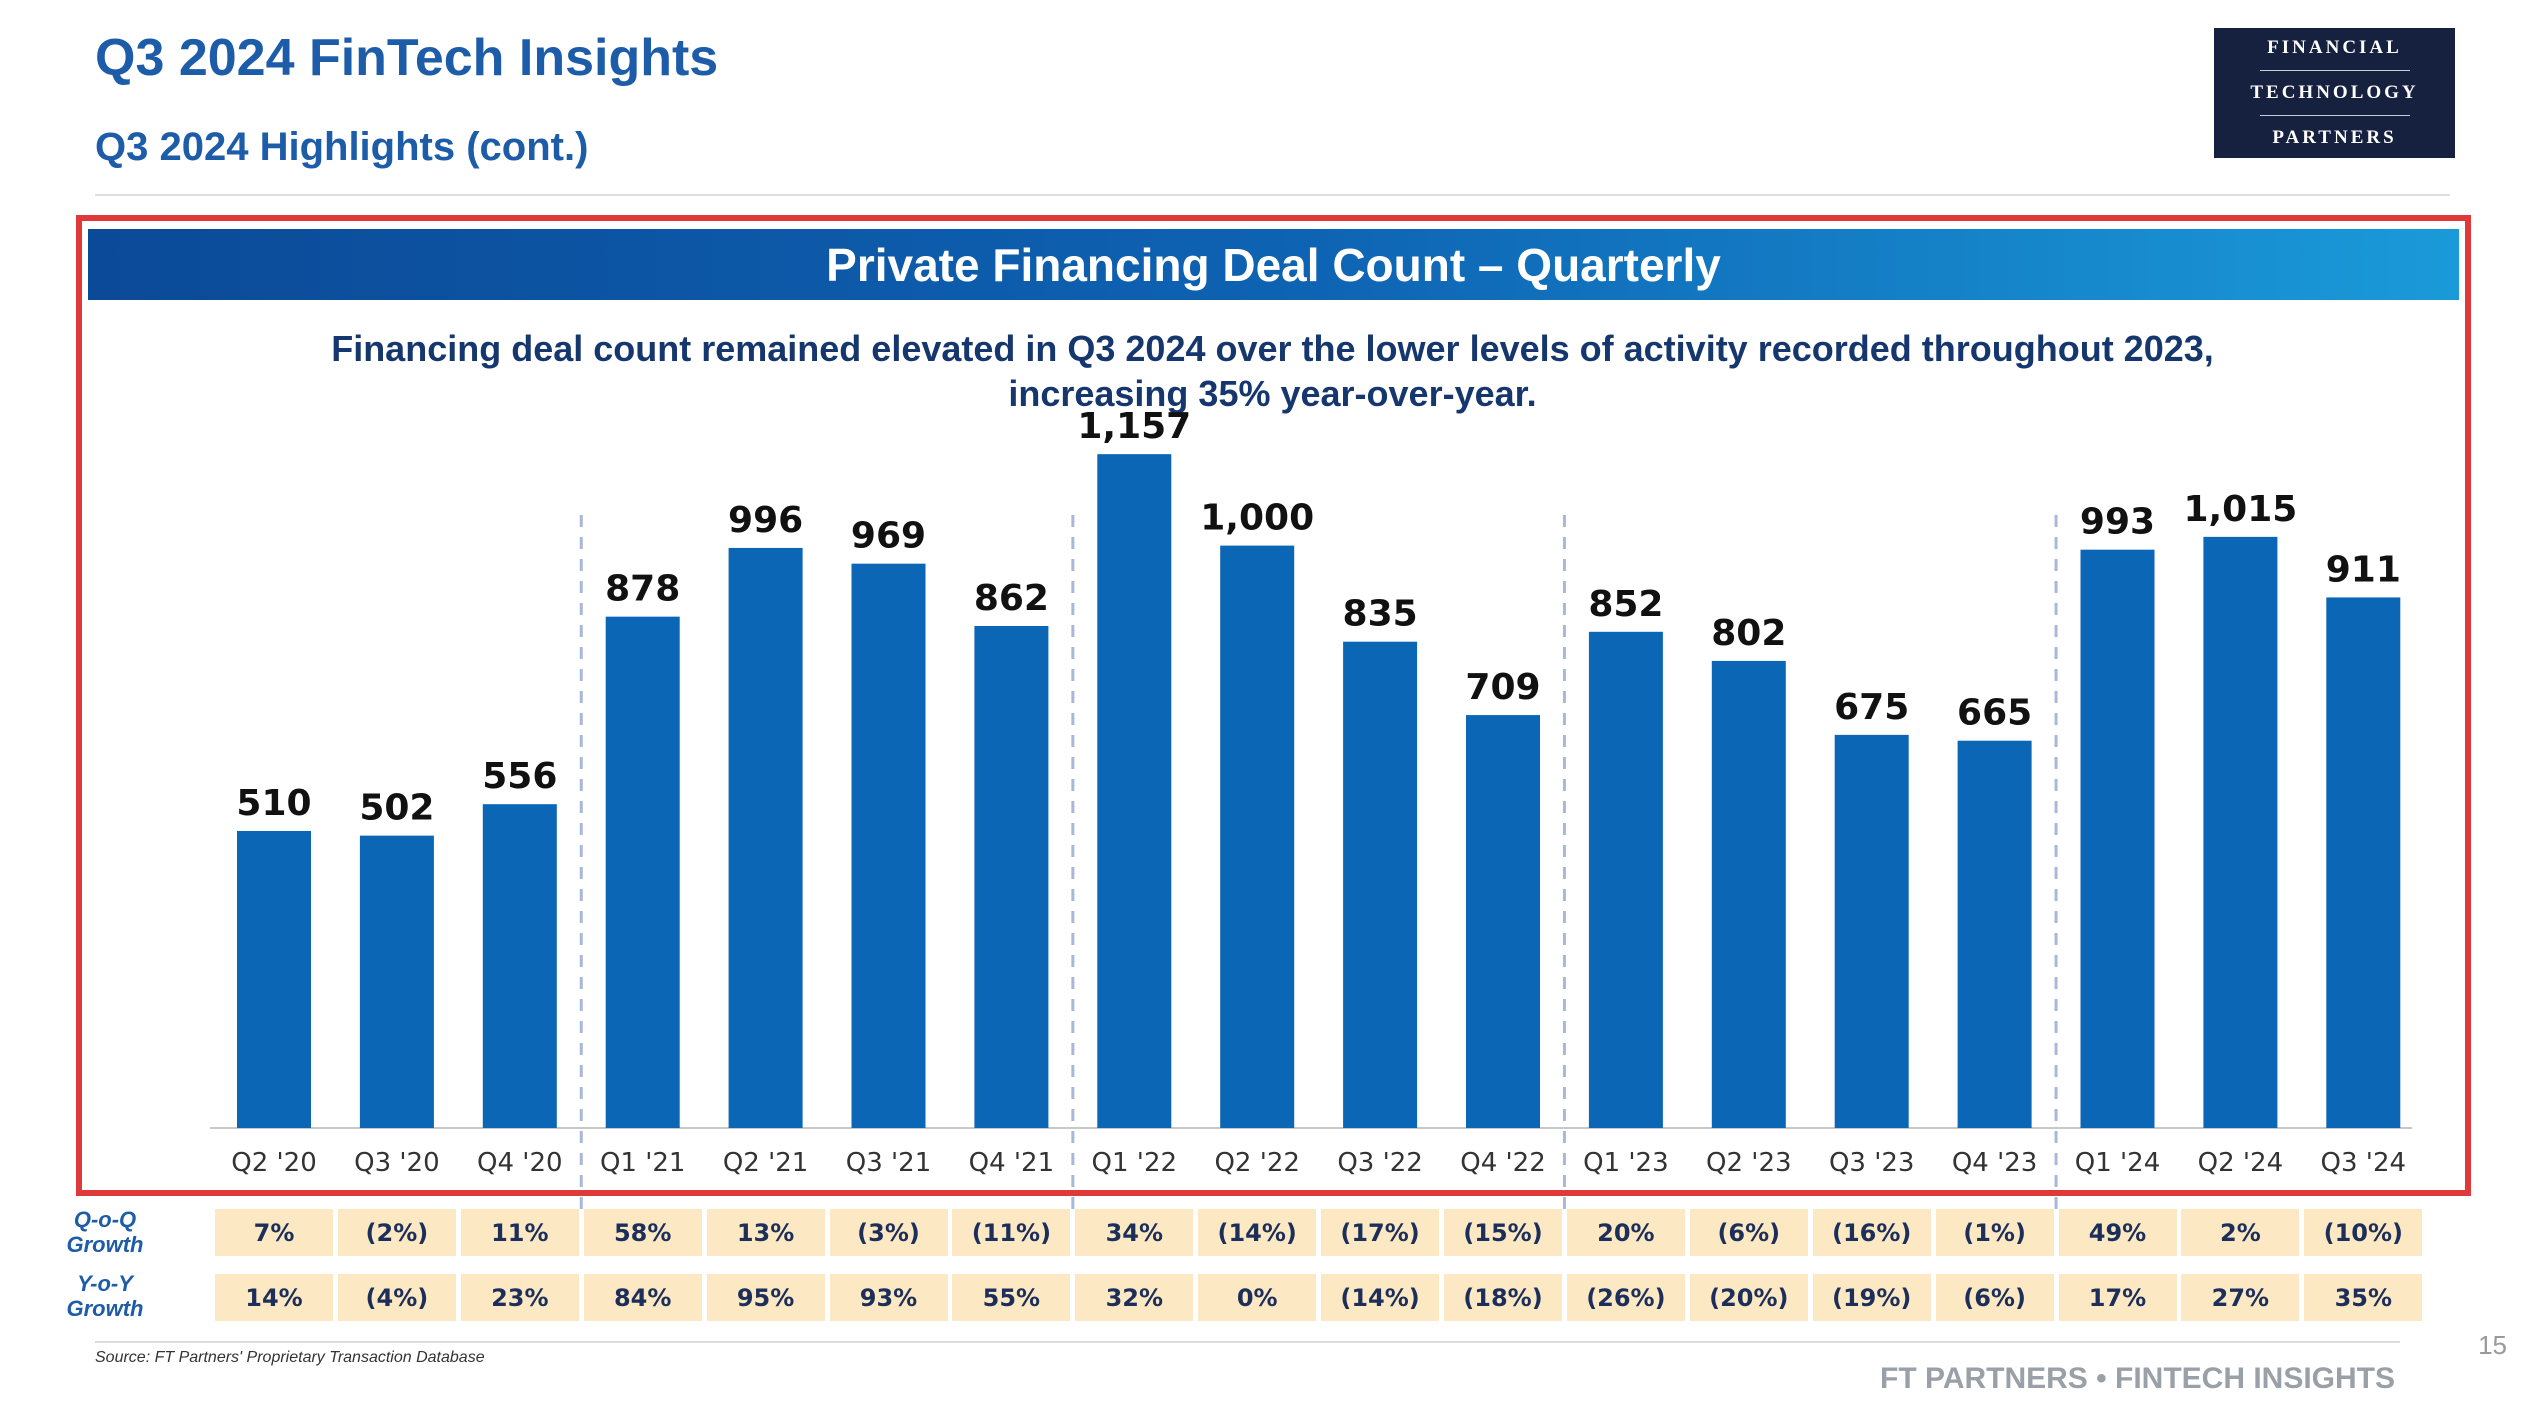 The image size is (2543, 1415). What do you see at coordinates (2363, 1232) in the screenshot?
I see `qoq-growth-cell: (10%)` at bounding box center [2363, 1232].